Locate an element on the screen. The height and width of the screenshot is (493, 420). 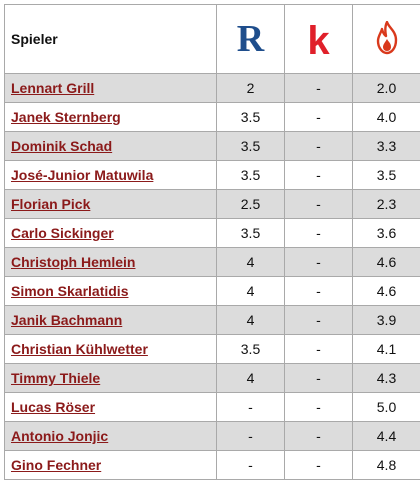
fire-rating-column-header is located at coordinates (386, 39).